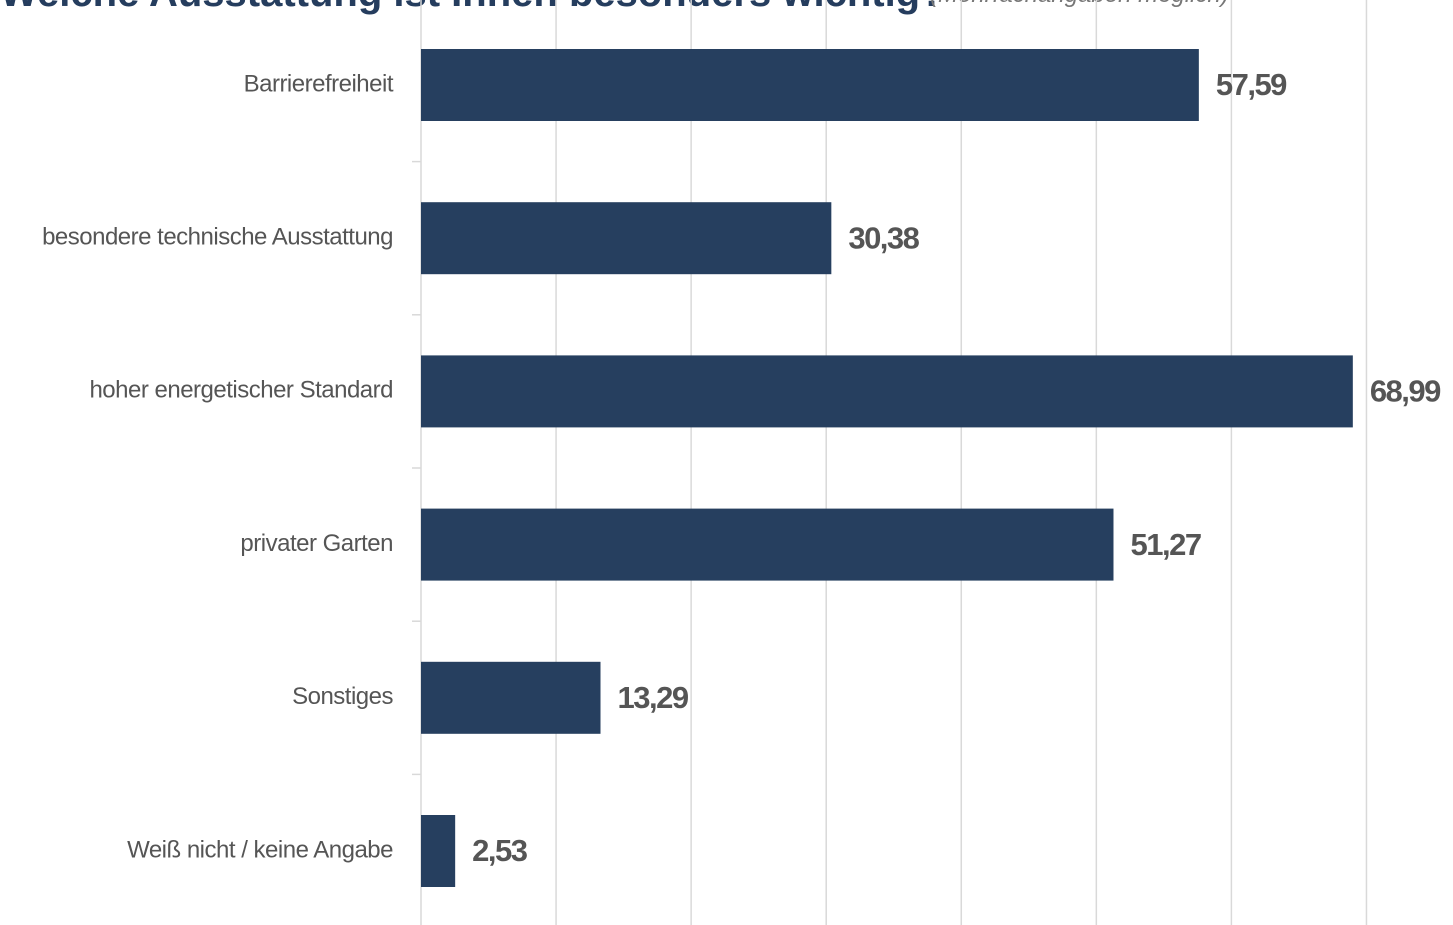 Image resolution: width=1453 pixels, height=925 pixels. Describe the element at coordinates (316, 543) in the screenshot. I see `y-tick-label: privater Garten` at that location.